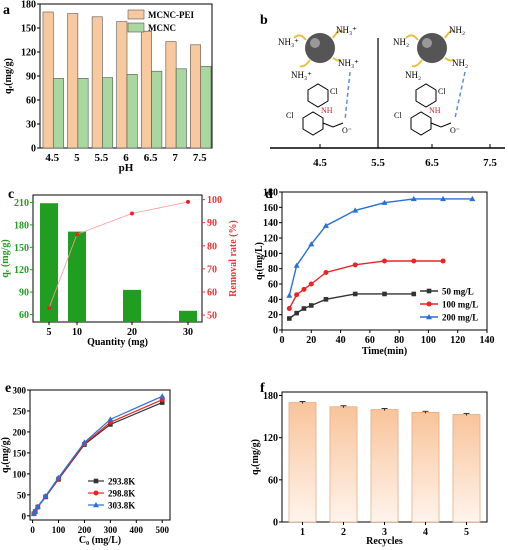 The width and height of the screenshot is (508, 550). What do you see at coordinates (384, 541) in the screenshot?
I see `chart-f-xlabel: Recycles` at bounding box center [384, 541].